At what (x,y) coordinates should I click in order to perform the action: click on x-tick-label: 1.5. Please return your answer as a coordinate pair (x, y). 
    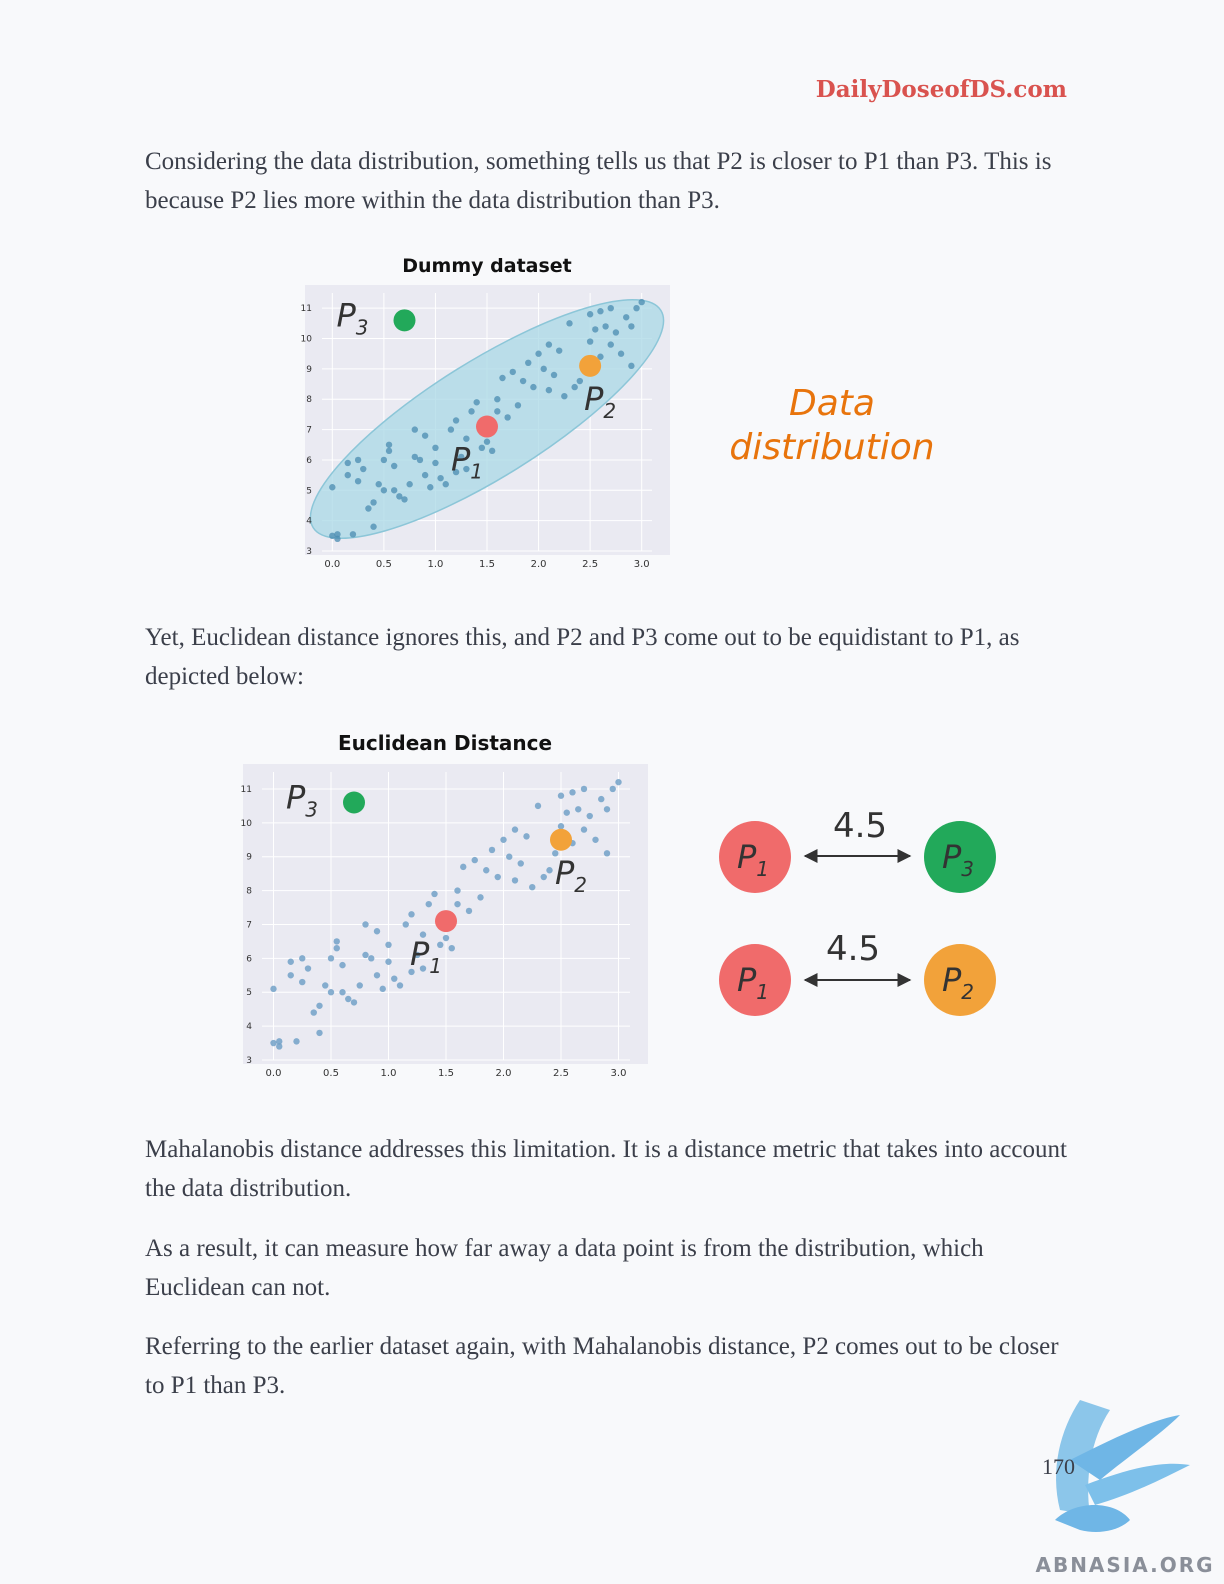
    Looking at the image, I should click on (487, 564).